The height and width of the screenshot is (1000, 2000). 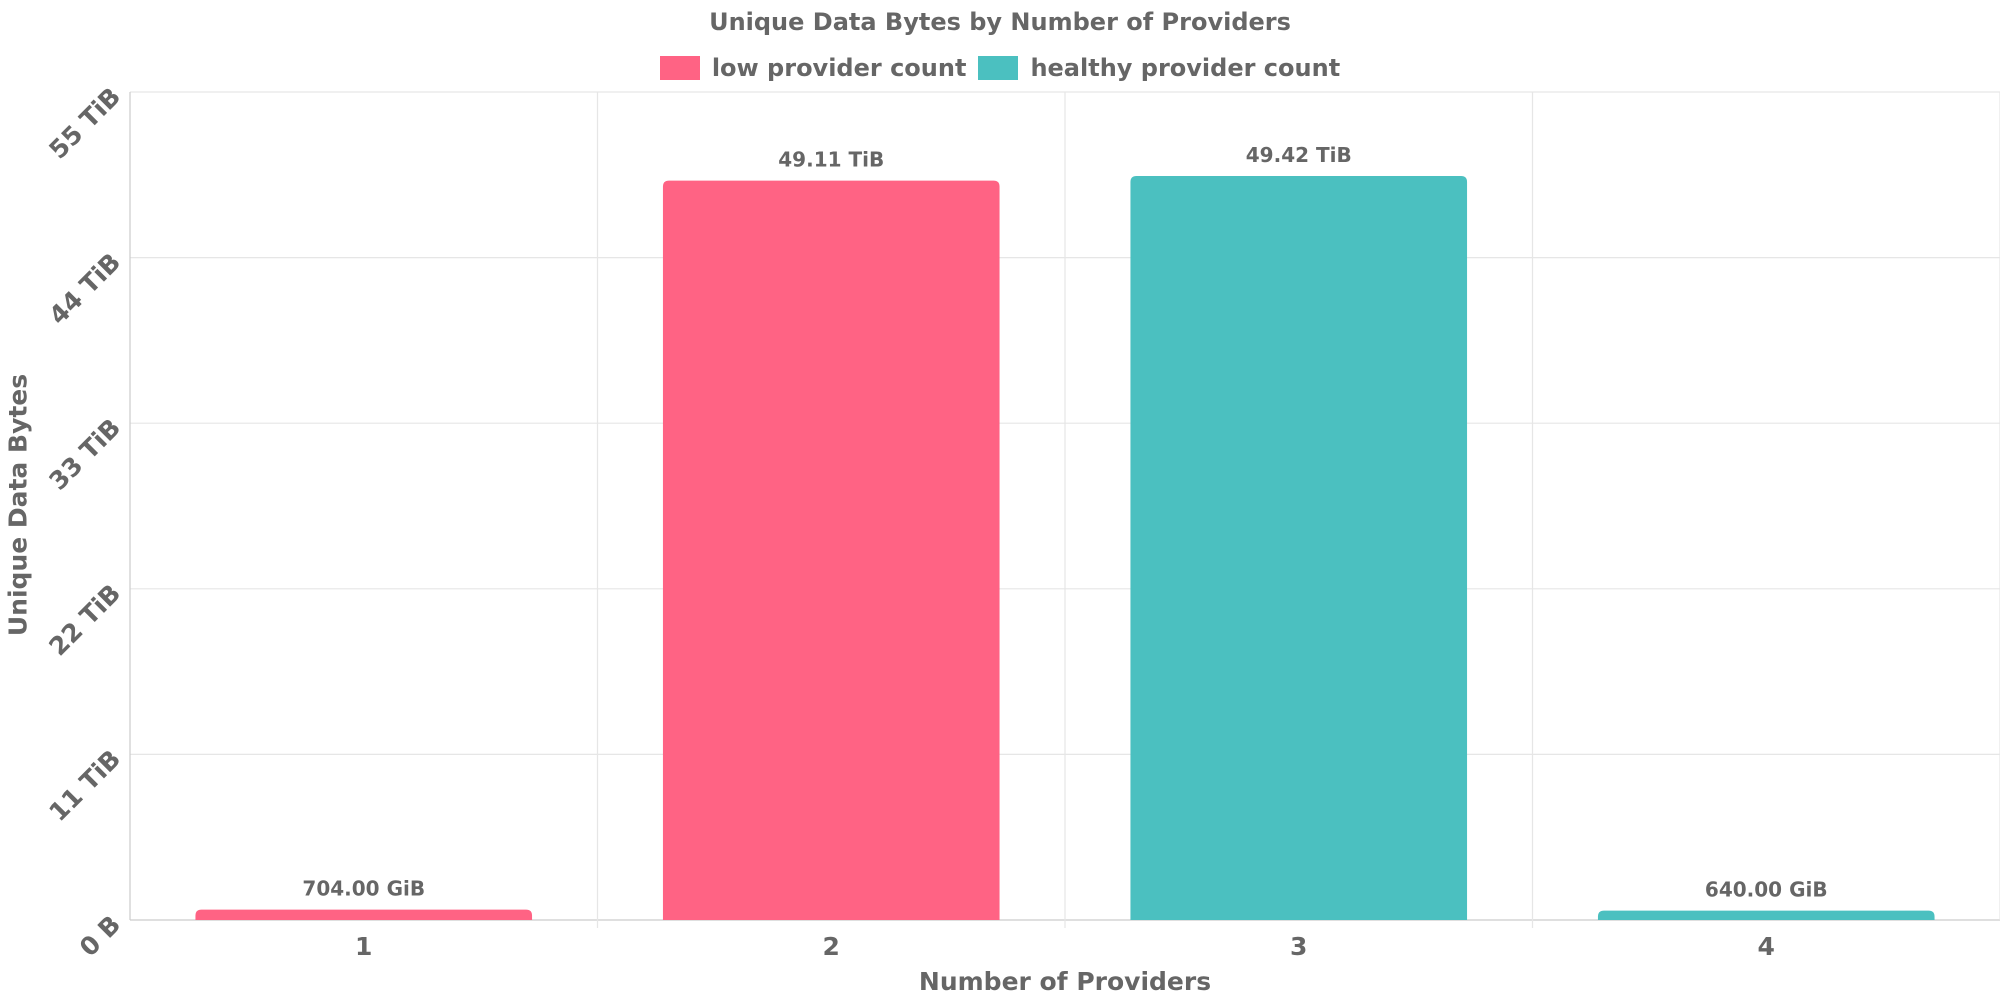 I want to click on y-tick-label: 33 TiB, so click(x=84, y=454).